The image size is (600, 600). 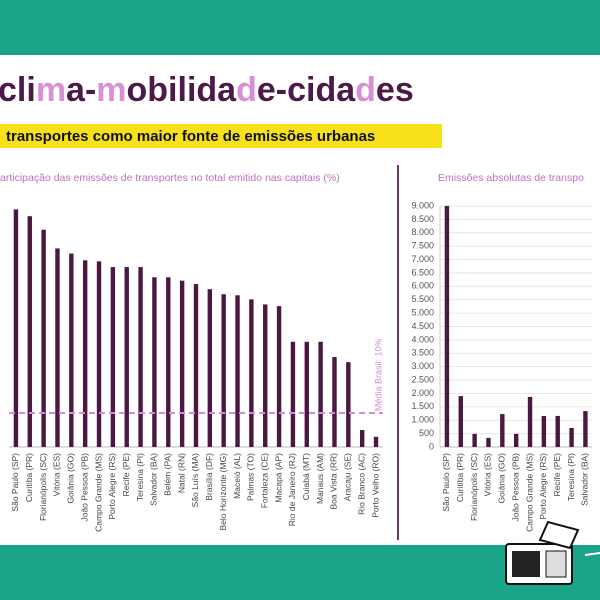 I want to click on reference-label: Média Brasil: 10%, so click(x=378, y=375).